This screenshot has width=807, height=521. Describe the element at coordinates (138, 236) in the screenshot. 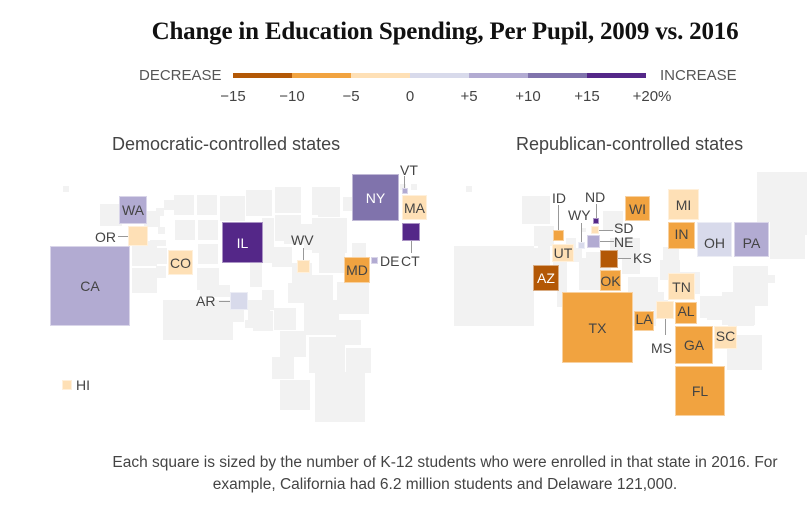

I see `state-square-or` at that location.